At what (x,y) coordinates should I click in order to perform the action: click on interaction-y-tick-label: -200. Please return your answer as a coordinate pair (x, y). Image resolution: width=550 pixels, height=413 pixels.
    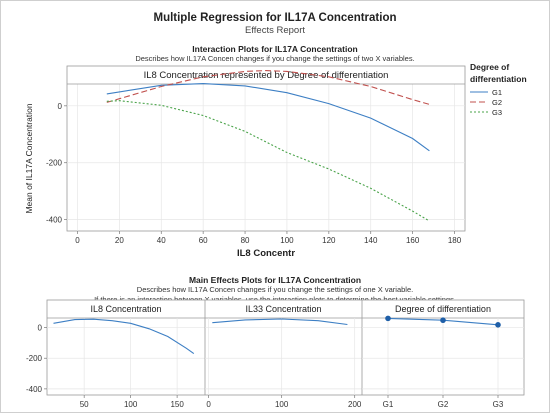
    Looking at the image, I should click on (54, 163).